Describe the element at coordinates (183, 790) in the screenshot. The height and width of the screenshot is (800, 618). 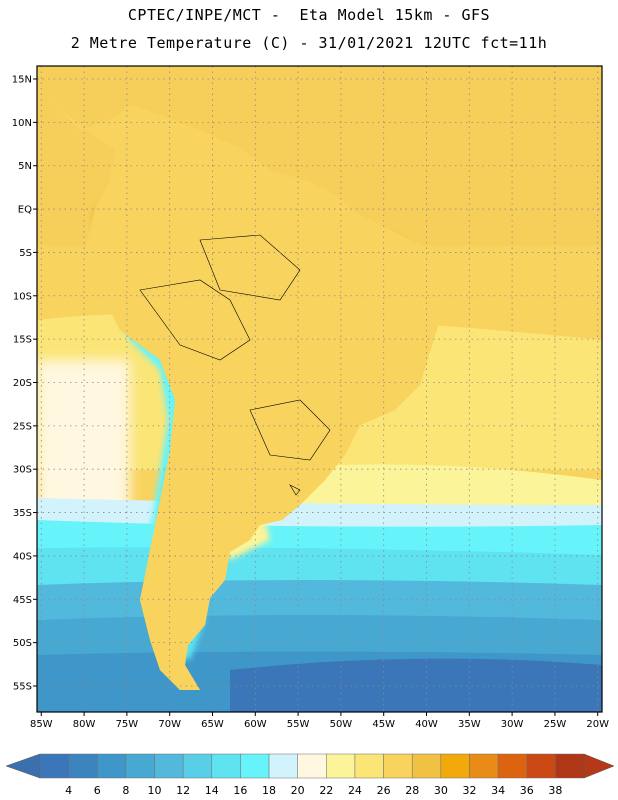
I see `colorbar-label: 12` at that location.